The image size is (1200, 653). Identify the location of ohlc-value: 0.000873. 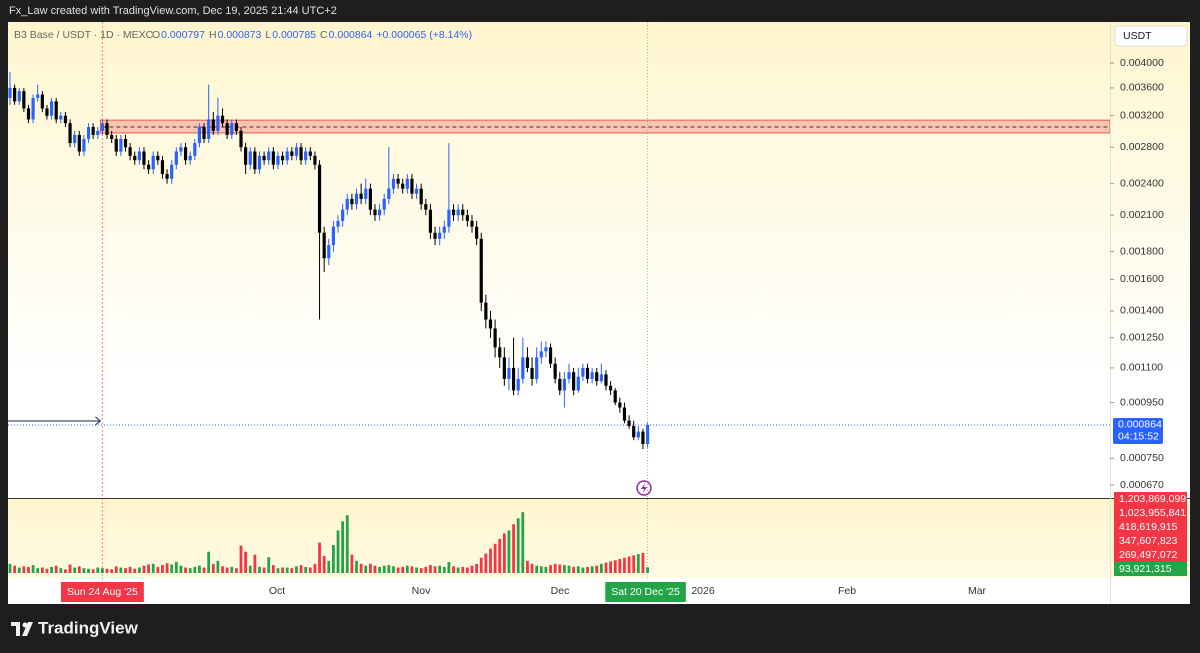
(240, 35).